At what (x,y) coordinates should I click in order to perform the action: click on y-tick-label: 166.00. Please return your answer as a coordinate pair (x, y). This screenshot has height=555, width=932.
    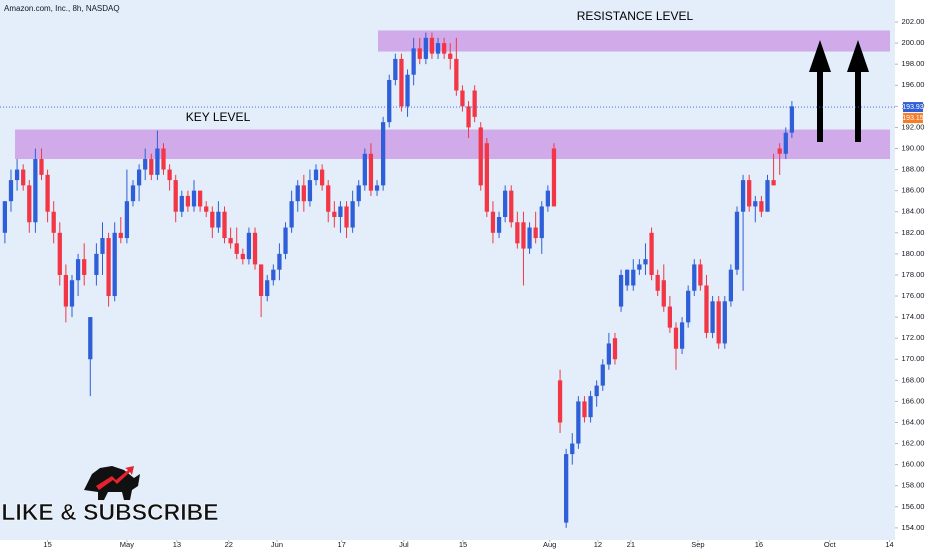
    Looking at the image, I should click on (913, 400).